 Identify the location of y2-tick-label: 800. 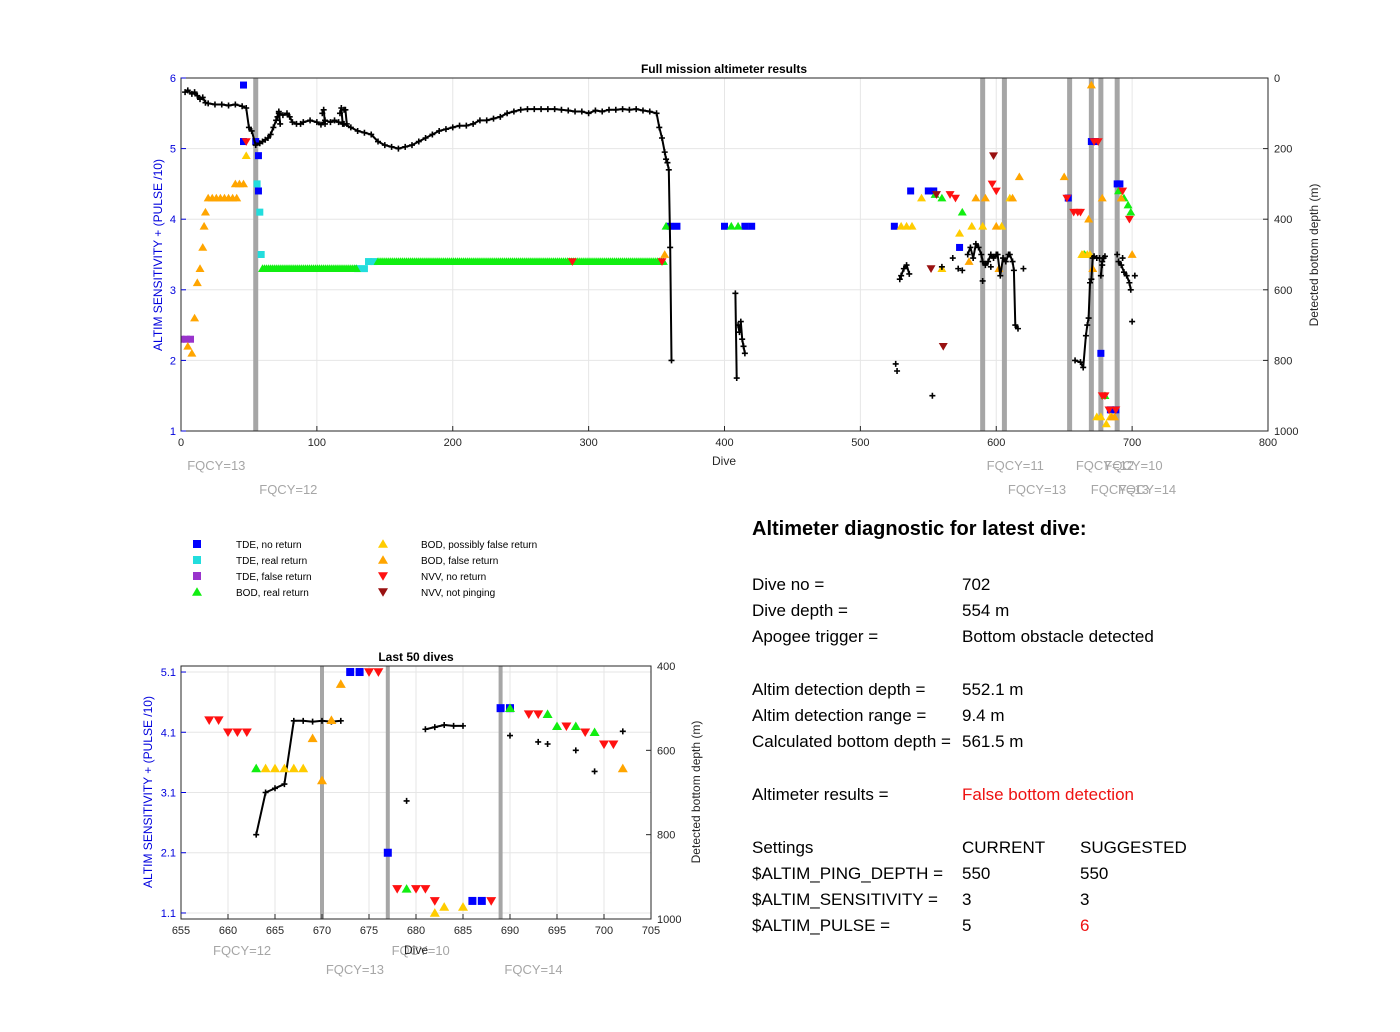
(666, 836).